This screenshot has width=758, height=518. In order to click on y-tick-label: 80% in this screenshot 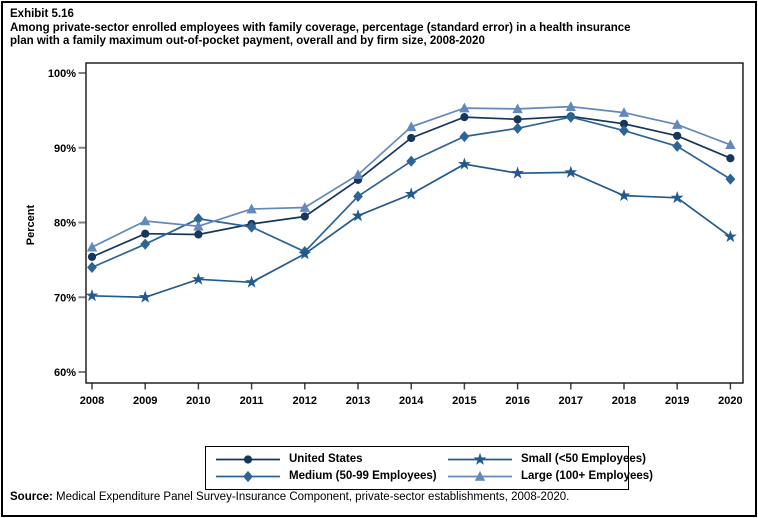, I will do `click(65, 224)`.